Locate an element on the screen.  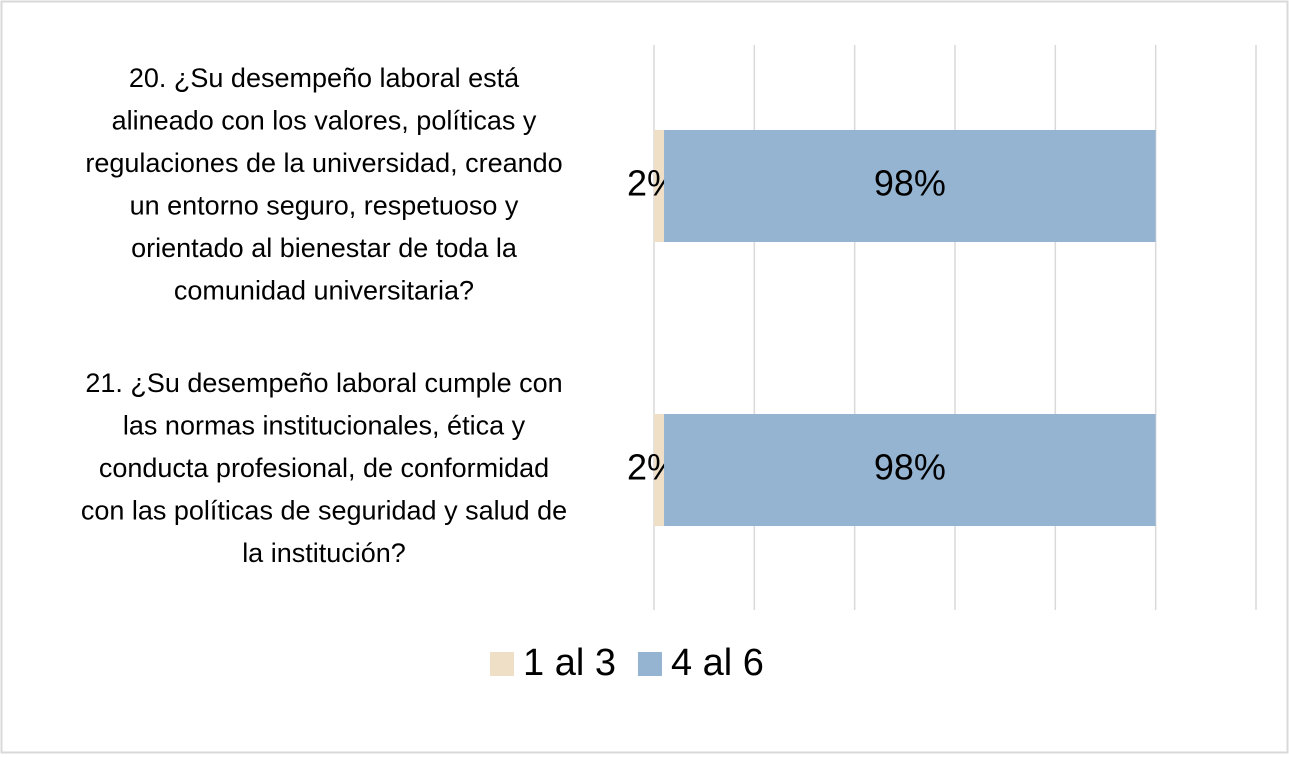
category-label: 21. ¿Su desempeño laboral cumple con is located at coordinates (323, 383).